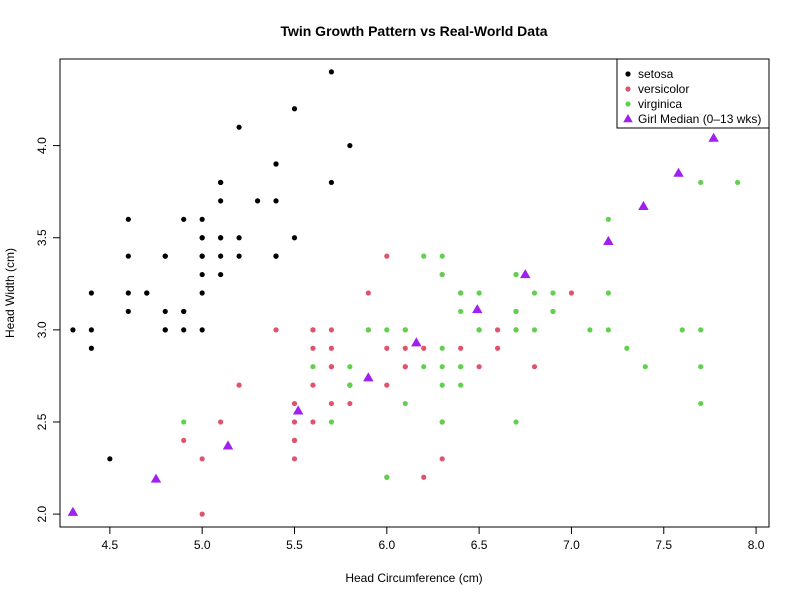  Describe the element at coordinates (42, 329) in the screenshot. I see `y-tick-label: 3.0` at that location.